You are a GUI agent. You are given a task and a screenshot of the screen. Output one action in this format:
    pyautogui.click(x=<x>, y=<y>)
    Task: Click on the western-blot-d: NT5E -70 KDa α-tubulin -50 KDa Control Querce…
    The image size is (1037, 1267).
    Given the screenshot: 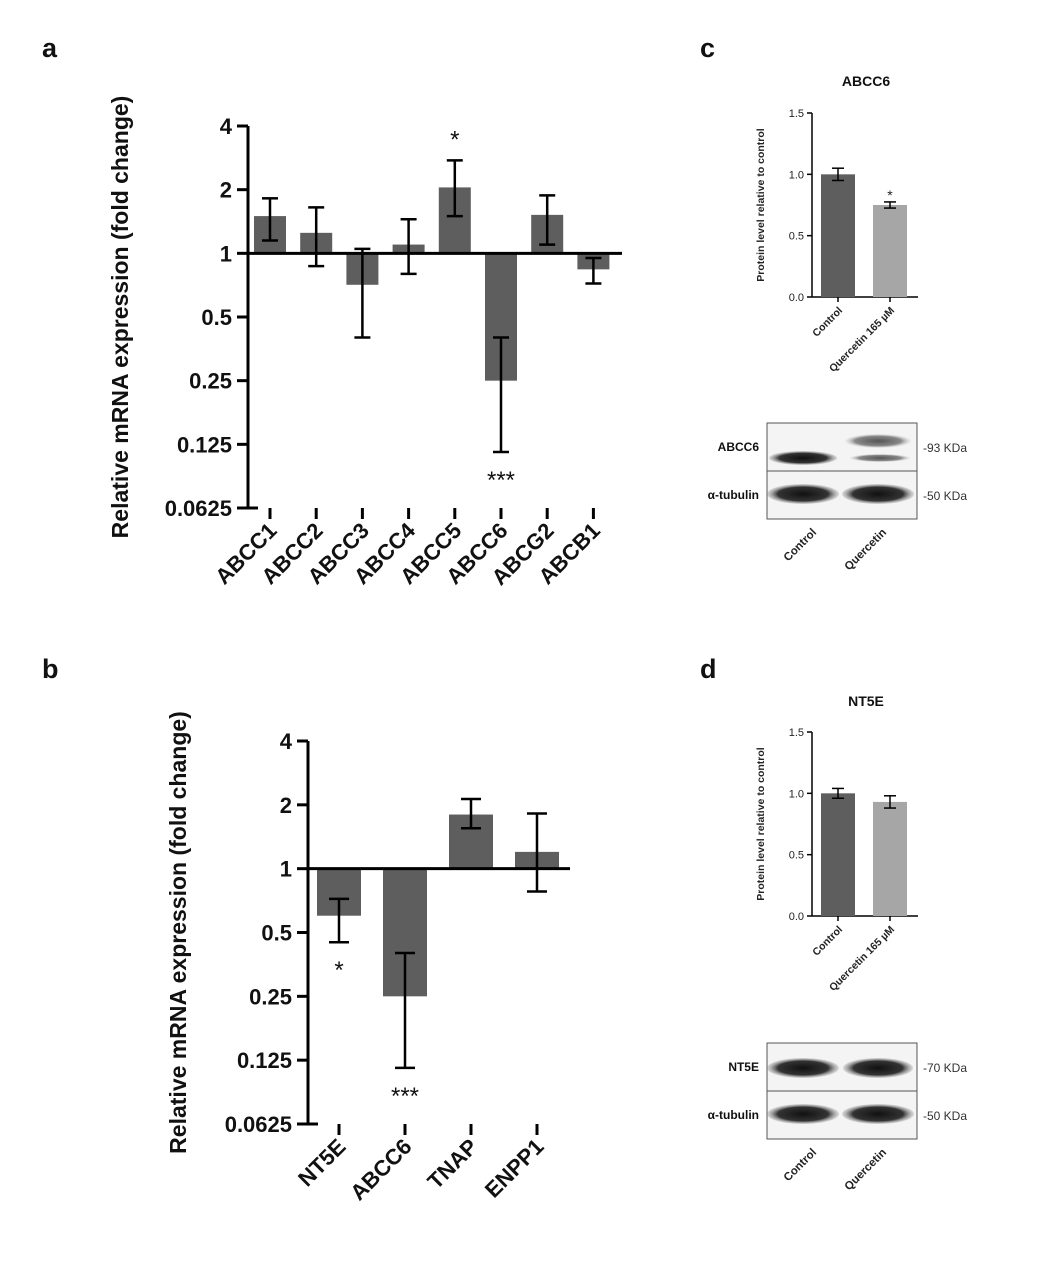 What is the action you would take?
    pyautogui.click(x=837, y=1117)
    